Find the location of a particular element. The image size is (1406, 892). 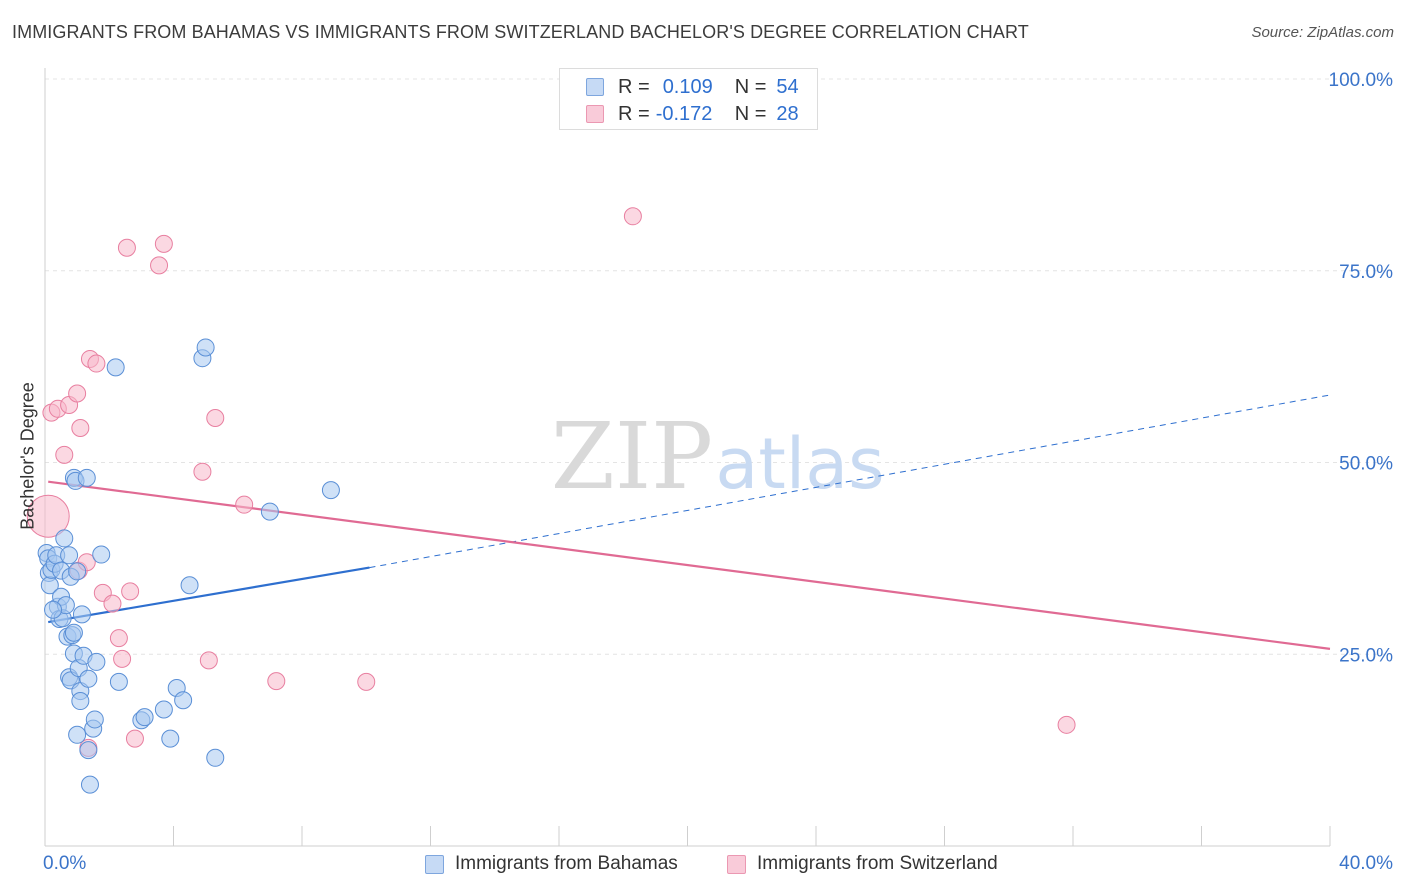

bottom-legend-switzerland: Immigrants from Switzerland is located at coordinates (862, 864).